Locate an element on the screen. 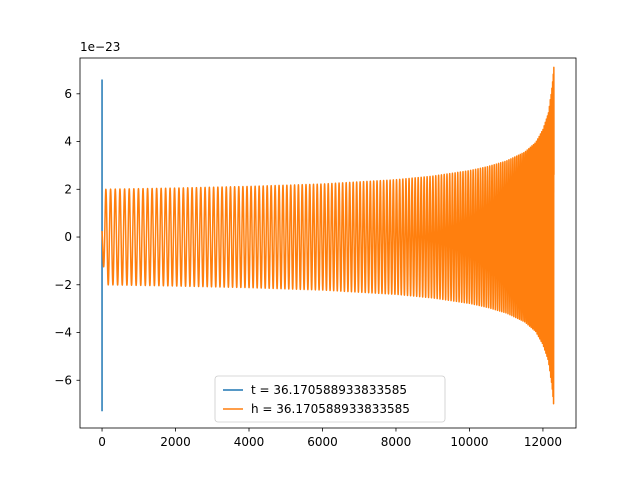  y-tick-label: −4 is located at coordinates (63, 333).